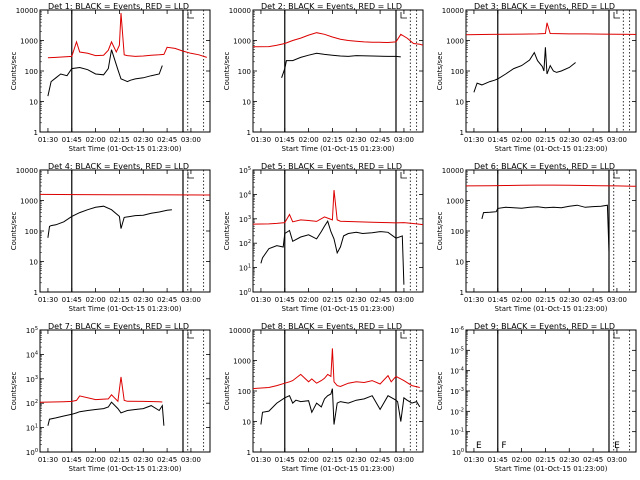 Image resolution: width=640 pixels, height=480 pixels. What do you see at coordinates (457, 411) in the screenshot?
I see `y-tick-label: 10⁻²` at bounding box center [457, 411].